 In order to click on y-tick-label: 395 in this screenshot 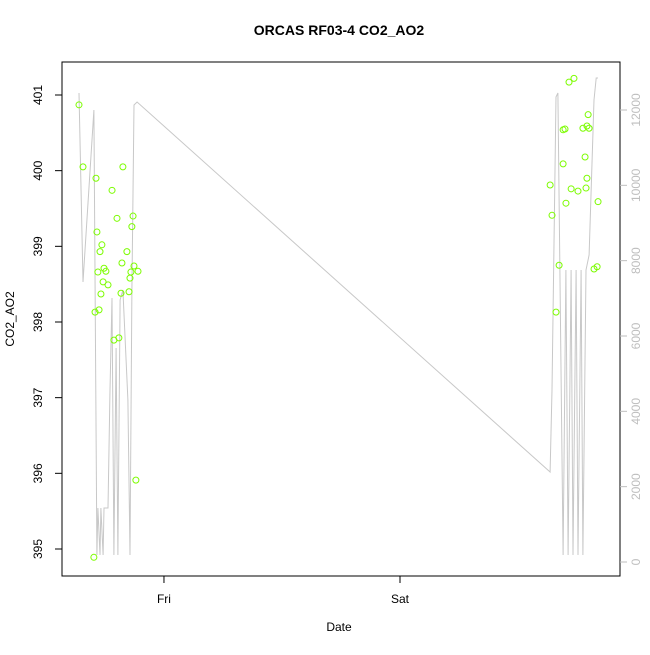, I will do `click(38, 549)`.